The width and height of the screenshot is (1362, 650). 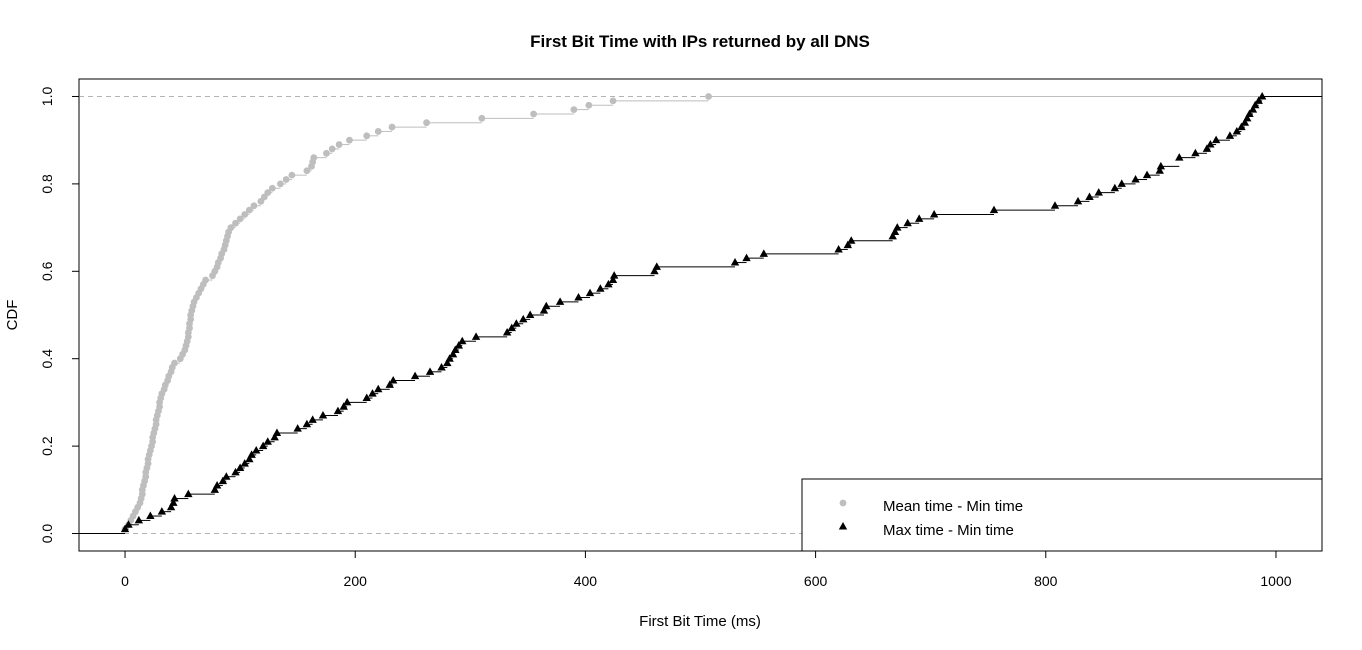 I want to click on legend: Mean time - Min time Max time - Min time, so click(x=1062, y=515).